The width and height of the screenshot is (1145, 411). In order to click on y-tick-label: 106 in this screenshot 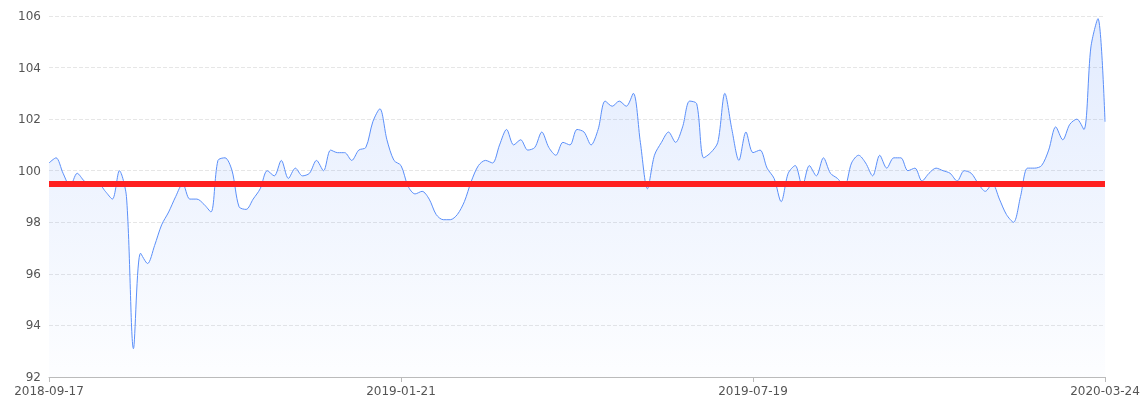, I will do `click(29, 16)`.